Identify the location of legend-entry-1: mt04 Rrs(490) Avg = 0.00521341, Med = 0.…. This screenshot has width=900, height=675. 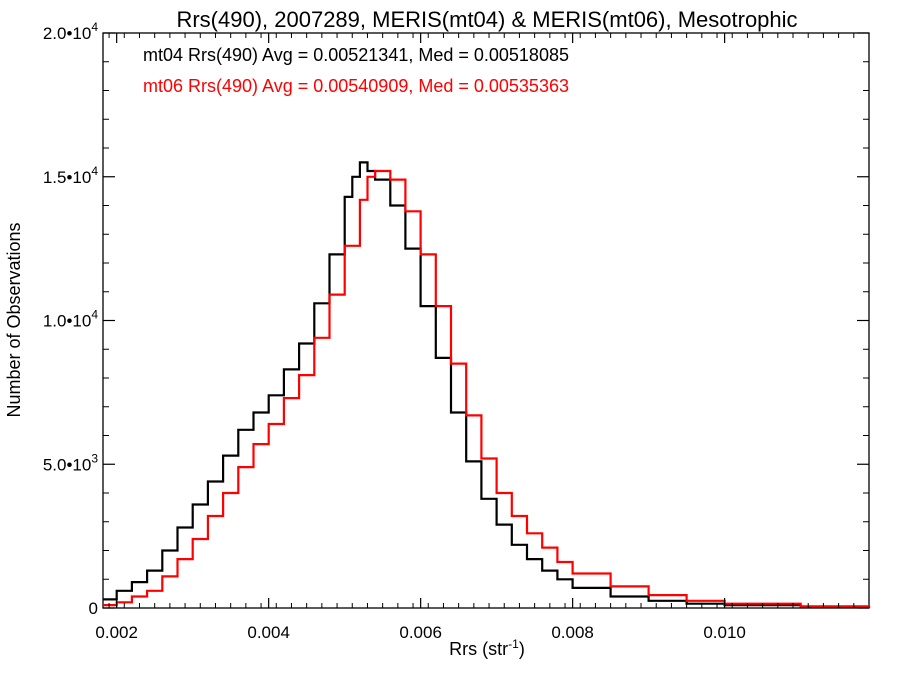
(356, 55).